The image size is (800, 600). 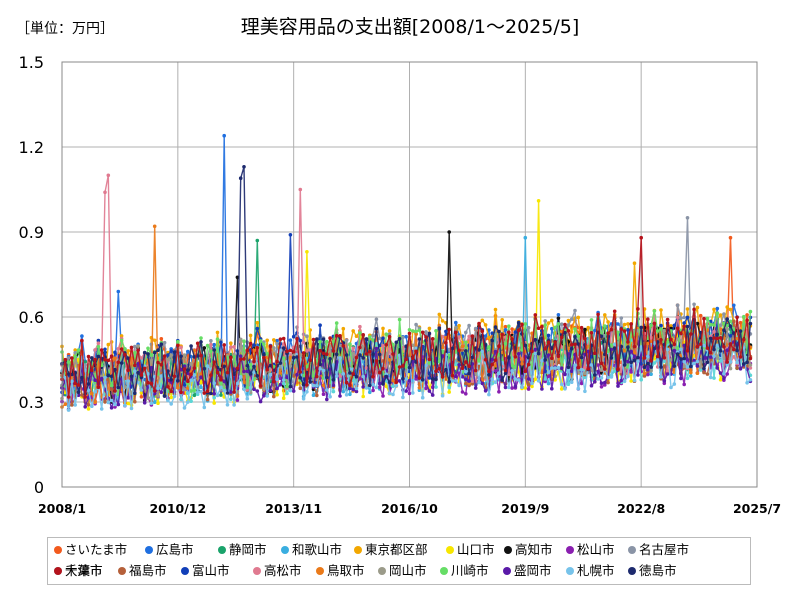 What do you see at coordinates (652, 571) in the screenshot?
I see `legend-item: 徳島市` at bounding box center [652, 571].